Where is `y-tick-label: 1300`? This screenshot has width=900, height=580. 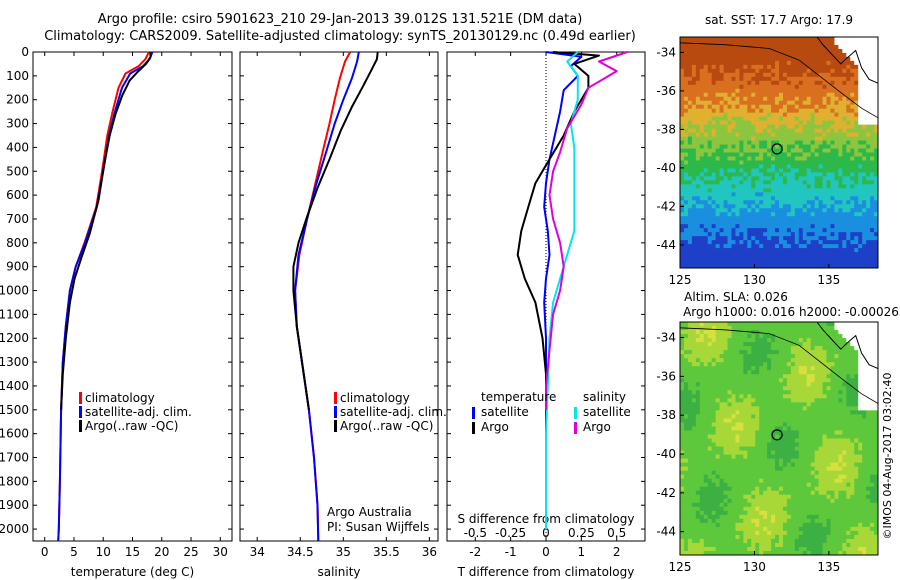
y-tick-label: 1300 is located at coordinates (14, 362).